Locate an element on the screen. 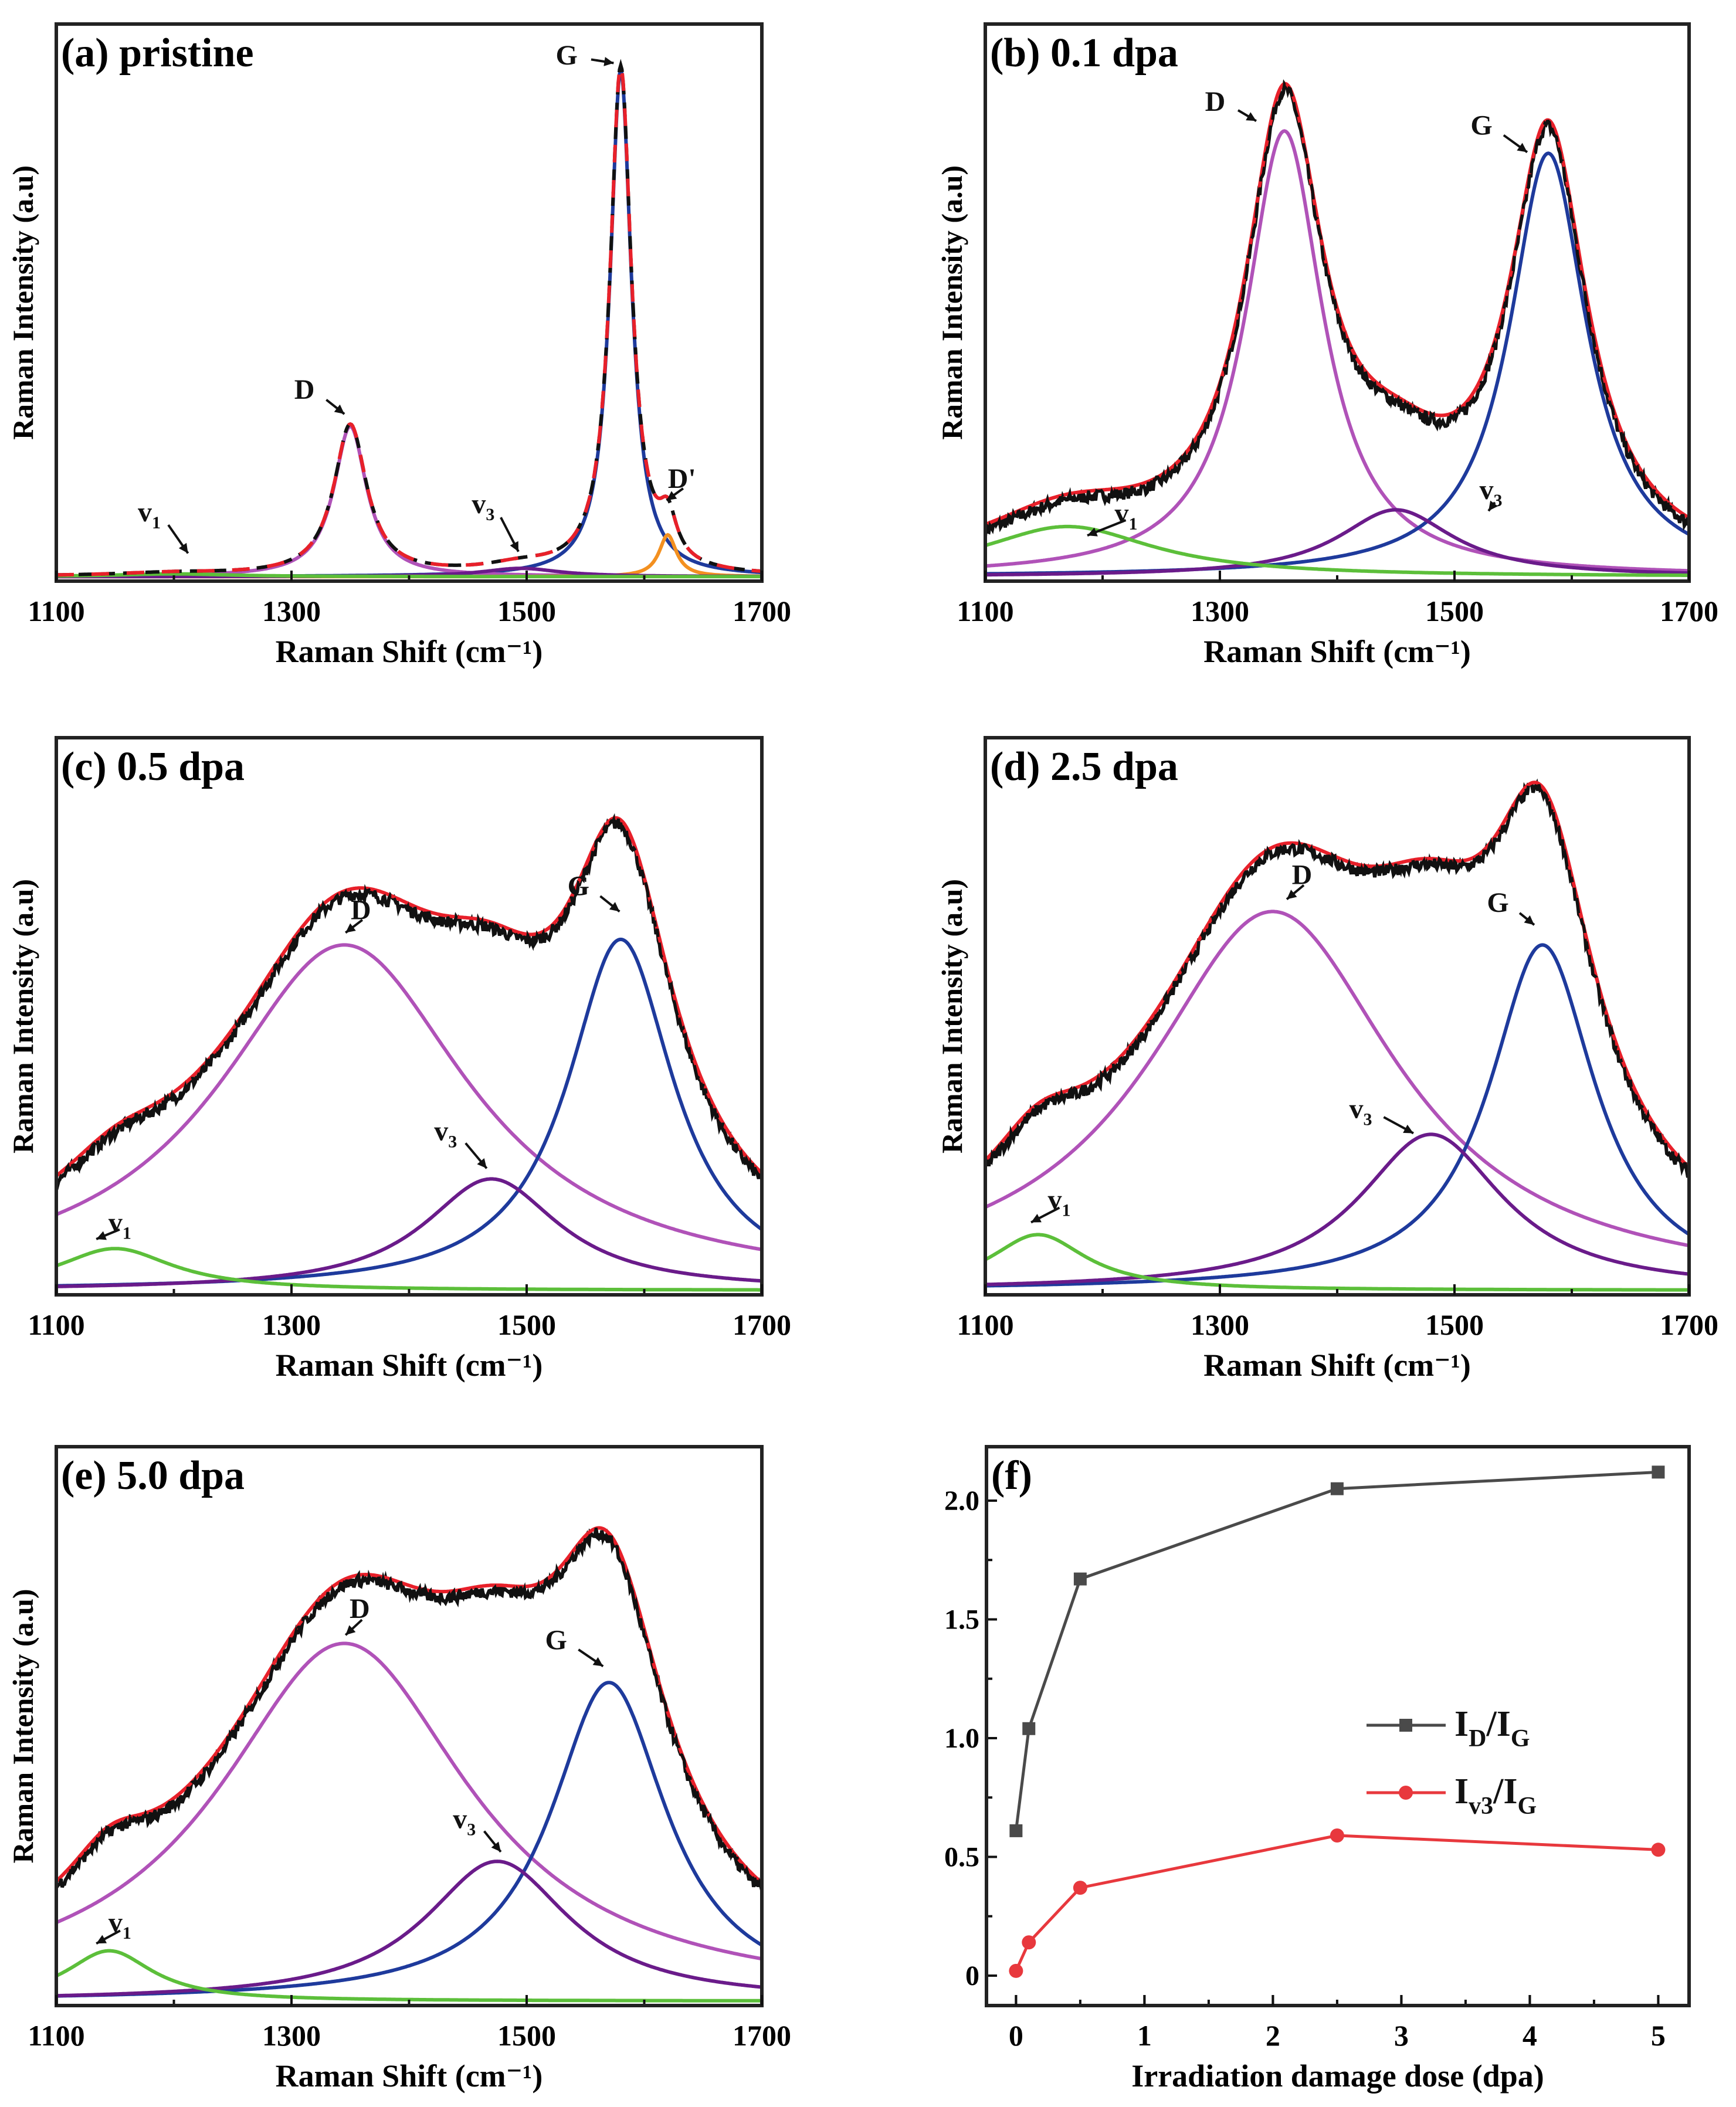 The width and height of the screenshot is (1736, 2107). panel-title: (c) 0.5 dpa is located at coordinates (153, 766).